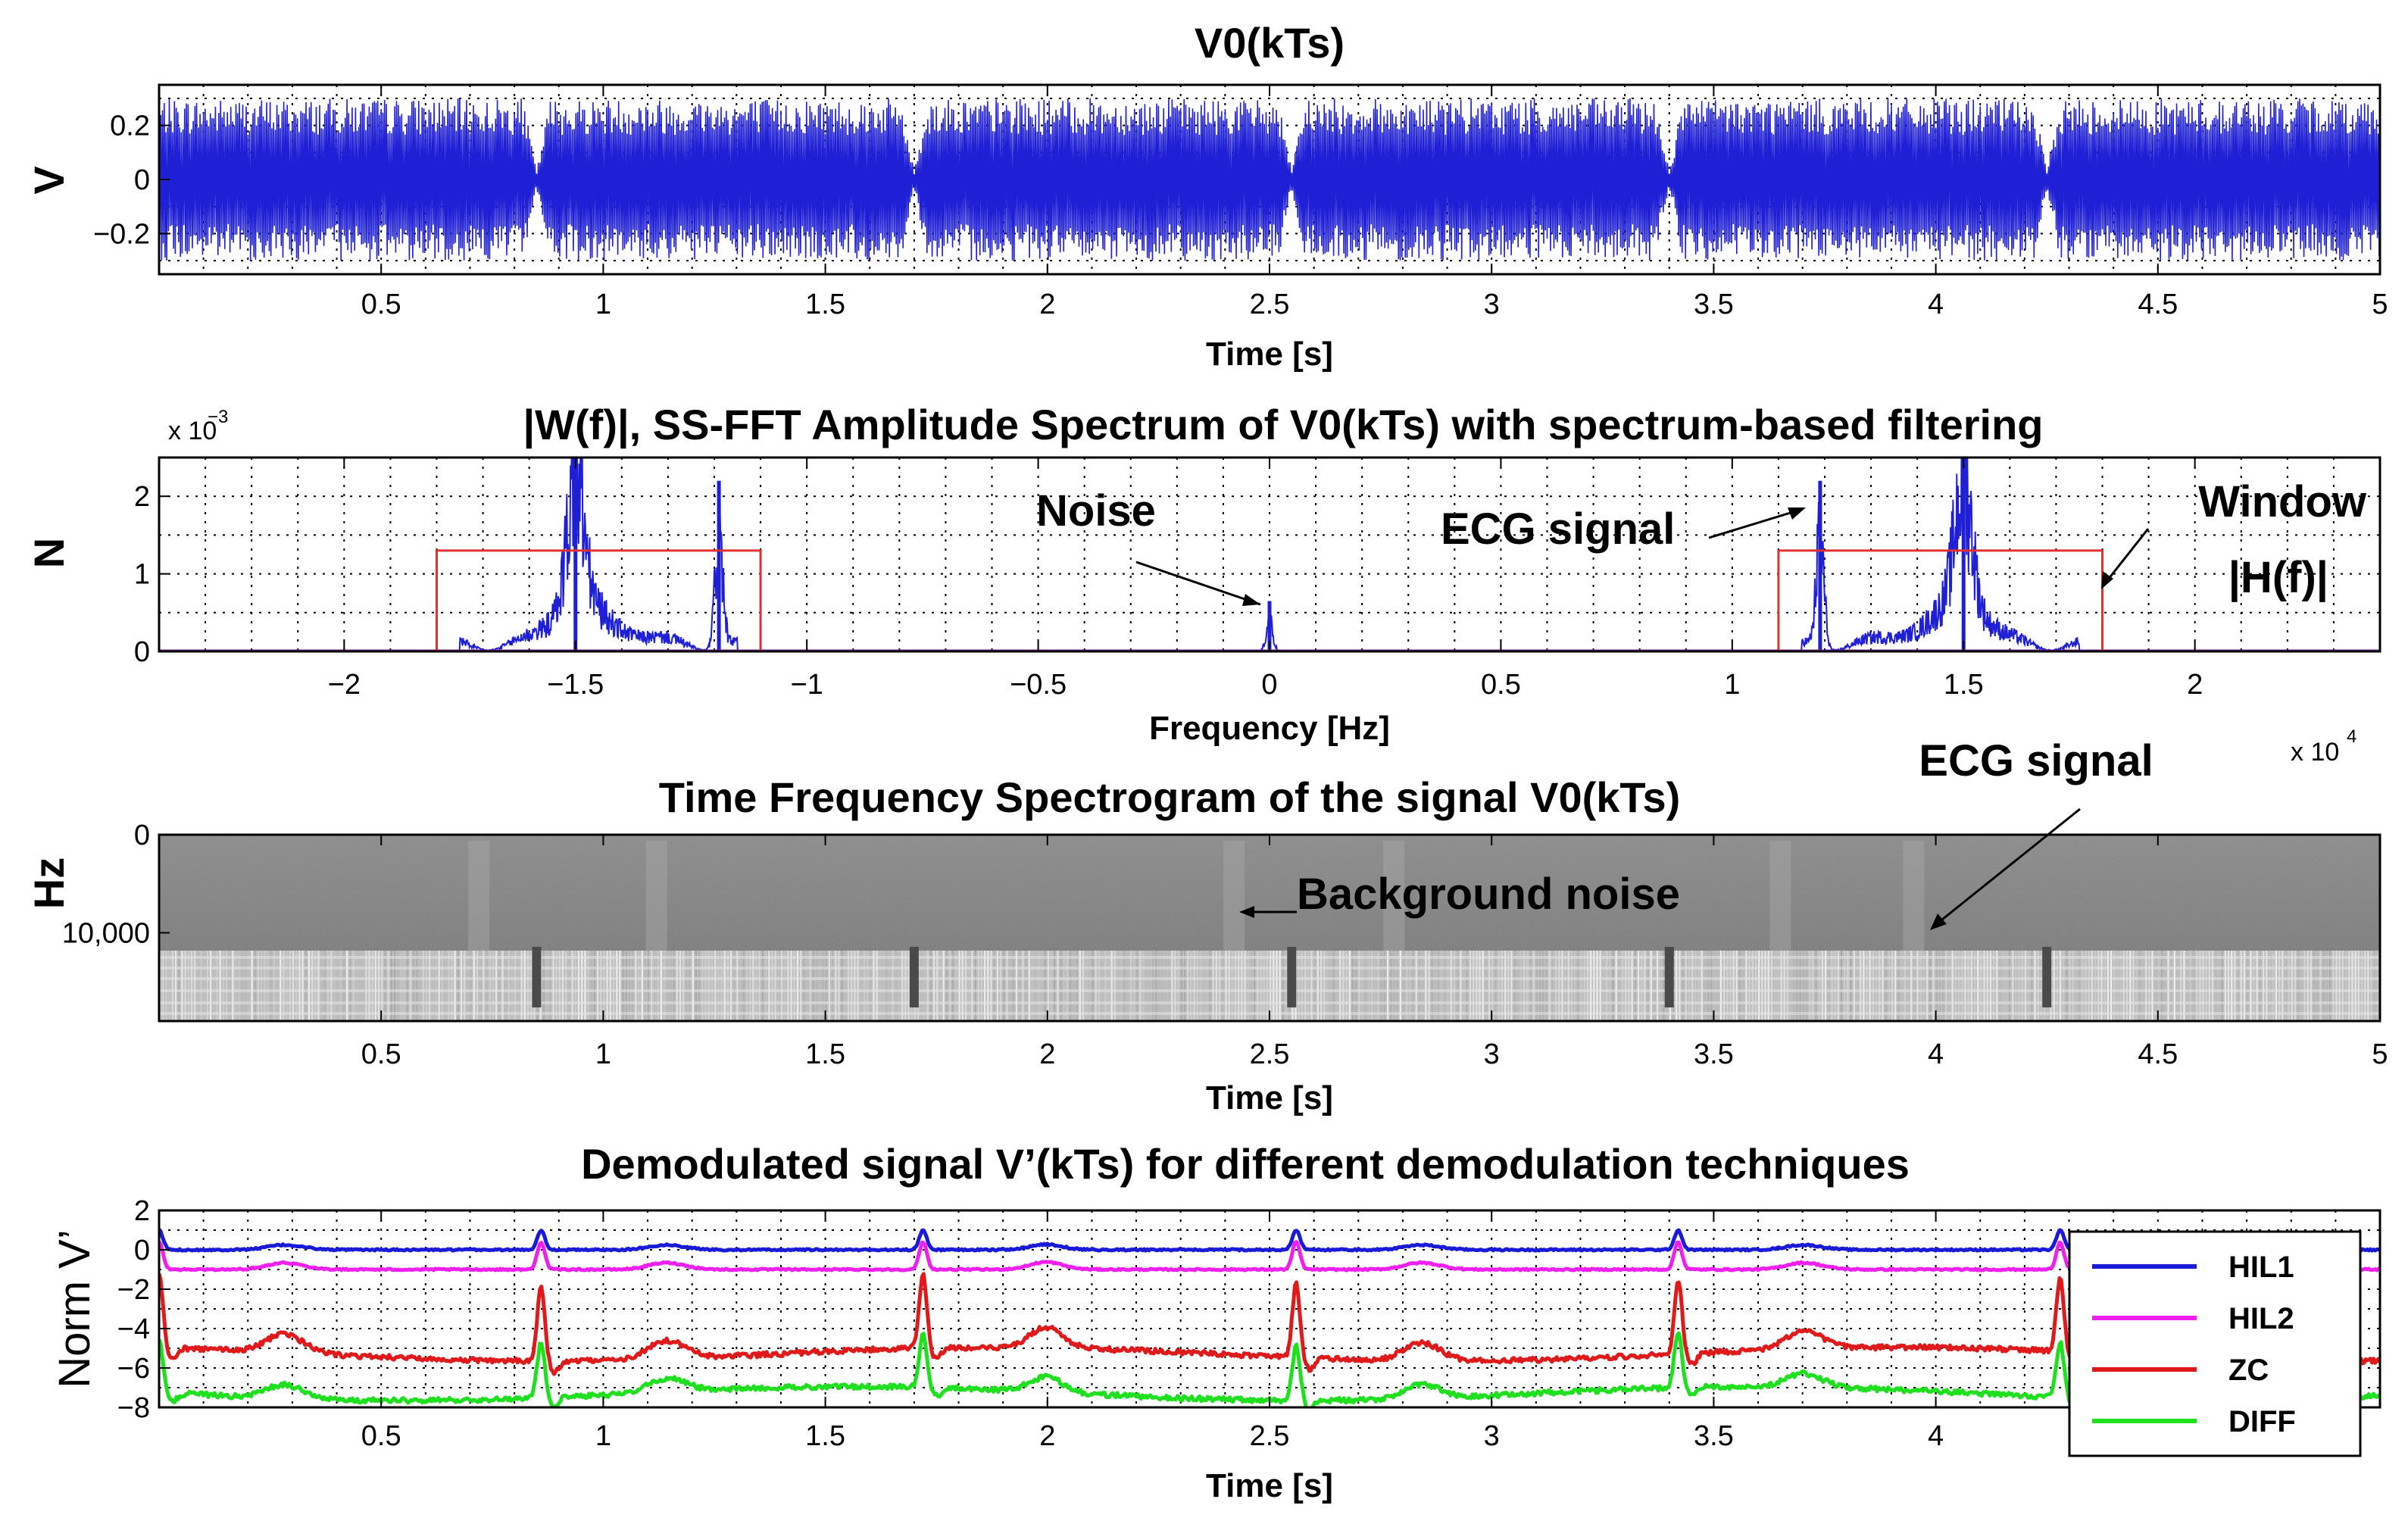 The width and height of the screenshot is (2408, 1524). I want to click on panel4-y-label: Norm V’, so click(74, 1308).